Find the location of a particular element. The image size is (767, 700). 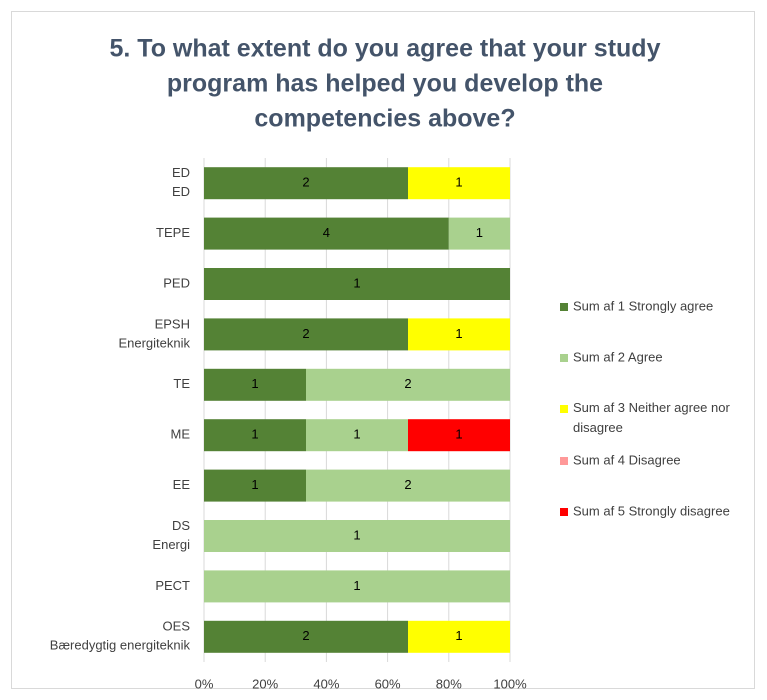

y-tick-label: ME is located at coordinates (181, 434).